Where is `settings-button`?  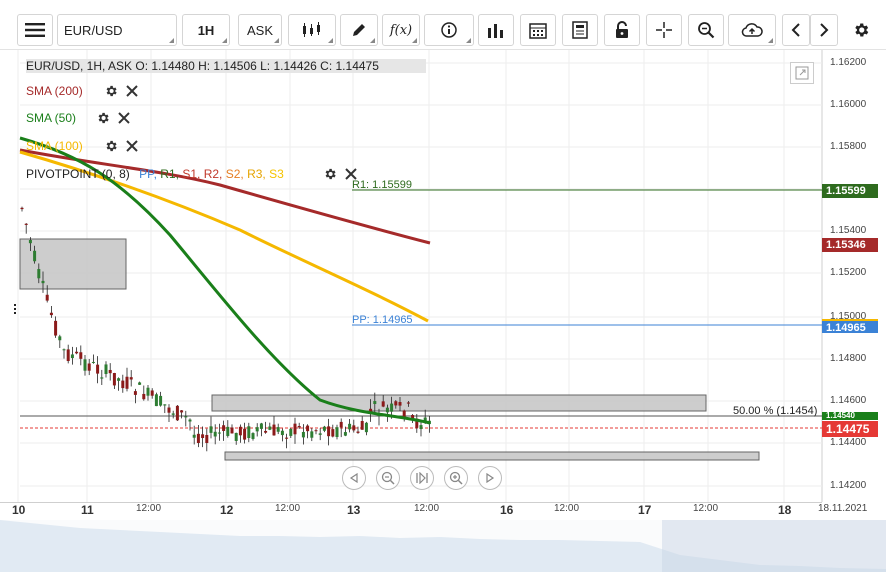
settings-button is located at coordinates (861, 30).